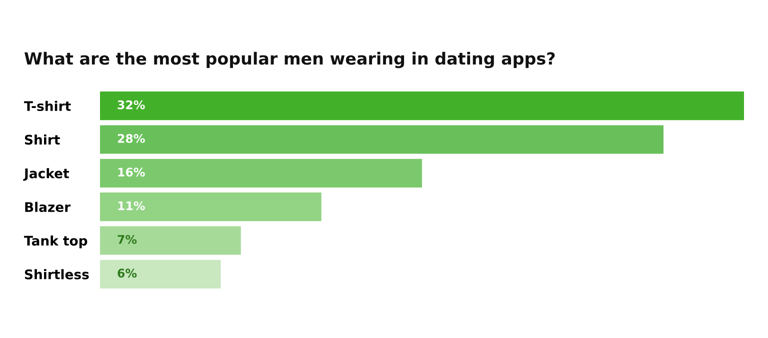 The image size is (768, 338). Describe the element at coordinates (131, 138) in the screenshot. I see `data-label: 28%` at that location.